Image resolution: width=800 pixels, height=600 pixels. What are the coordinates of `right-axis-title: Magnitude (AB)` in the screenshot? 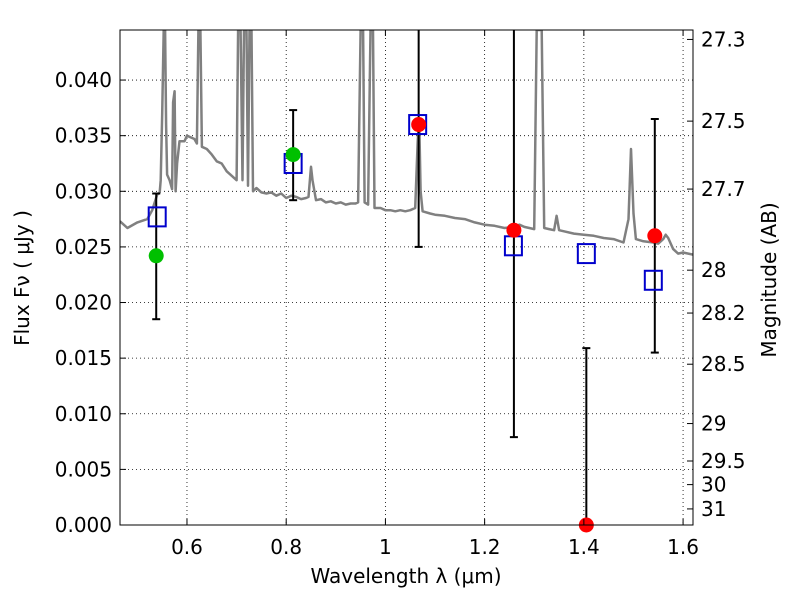 It's located at (769, 279).